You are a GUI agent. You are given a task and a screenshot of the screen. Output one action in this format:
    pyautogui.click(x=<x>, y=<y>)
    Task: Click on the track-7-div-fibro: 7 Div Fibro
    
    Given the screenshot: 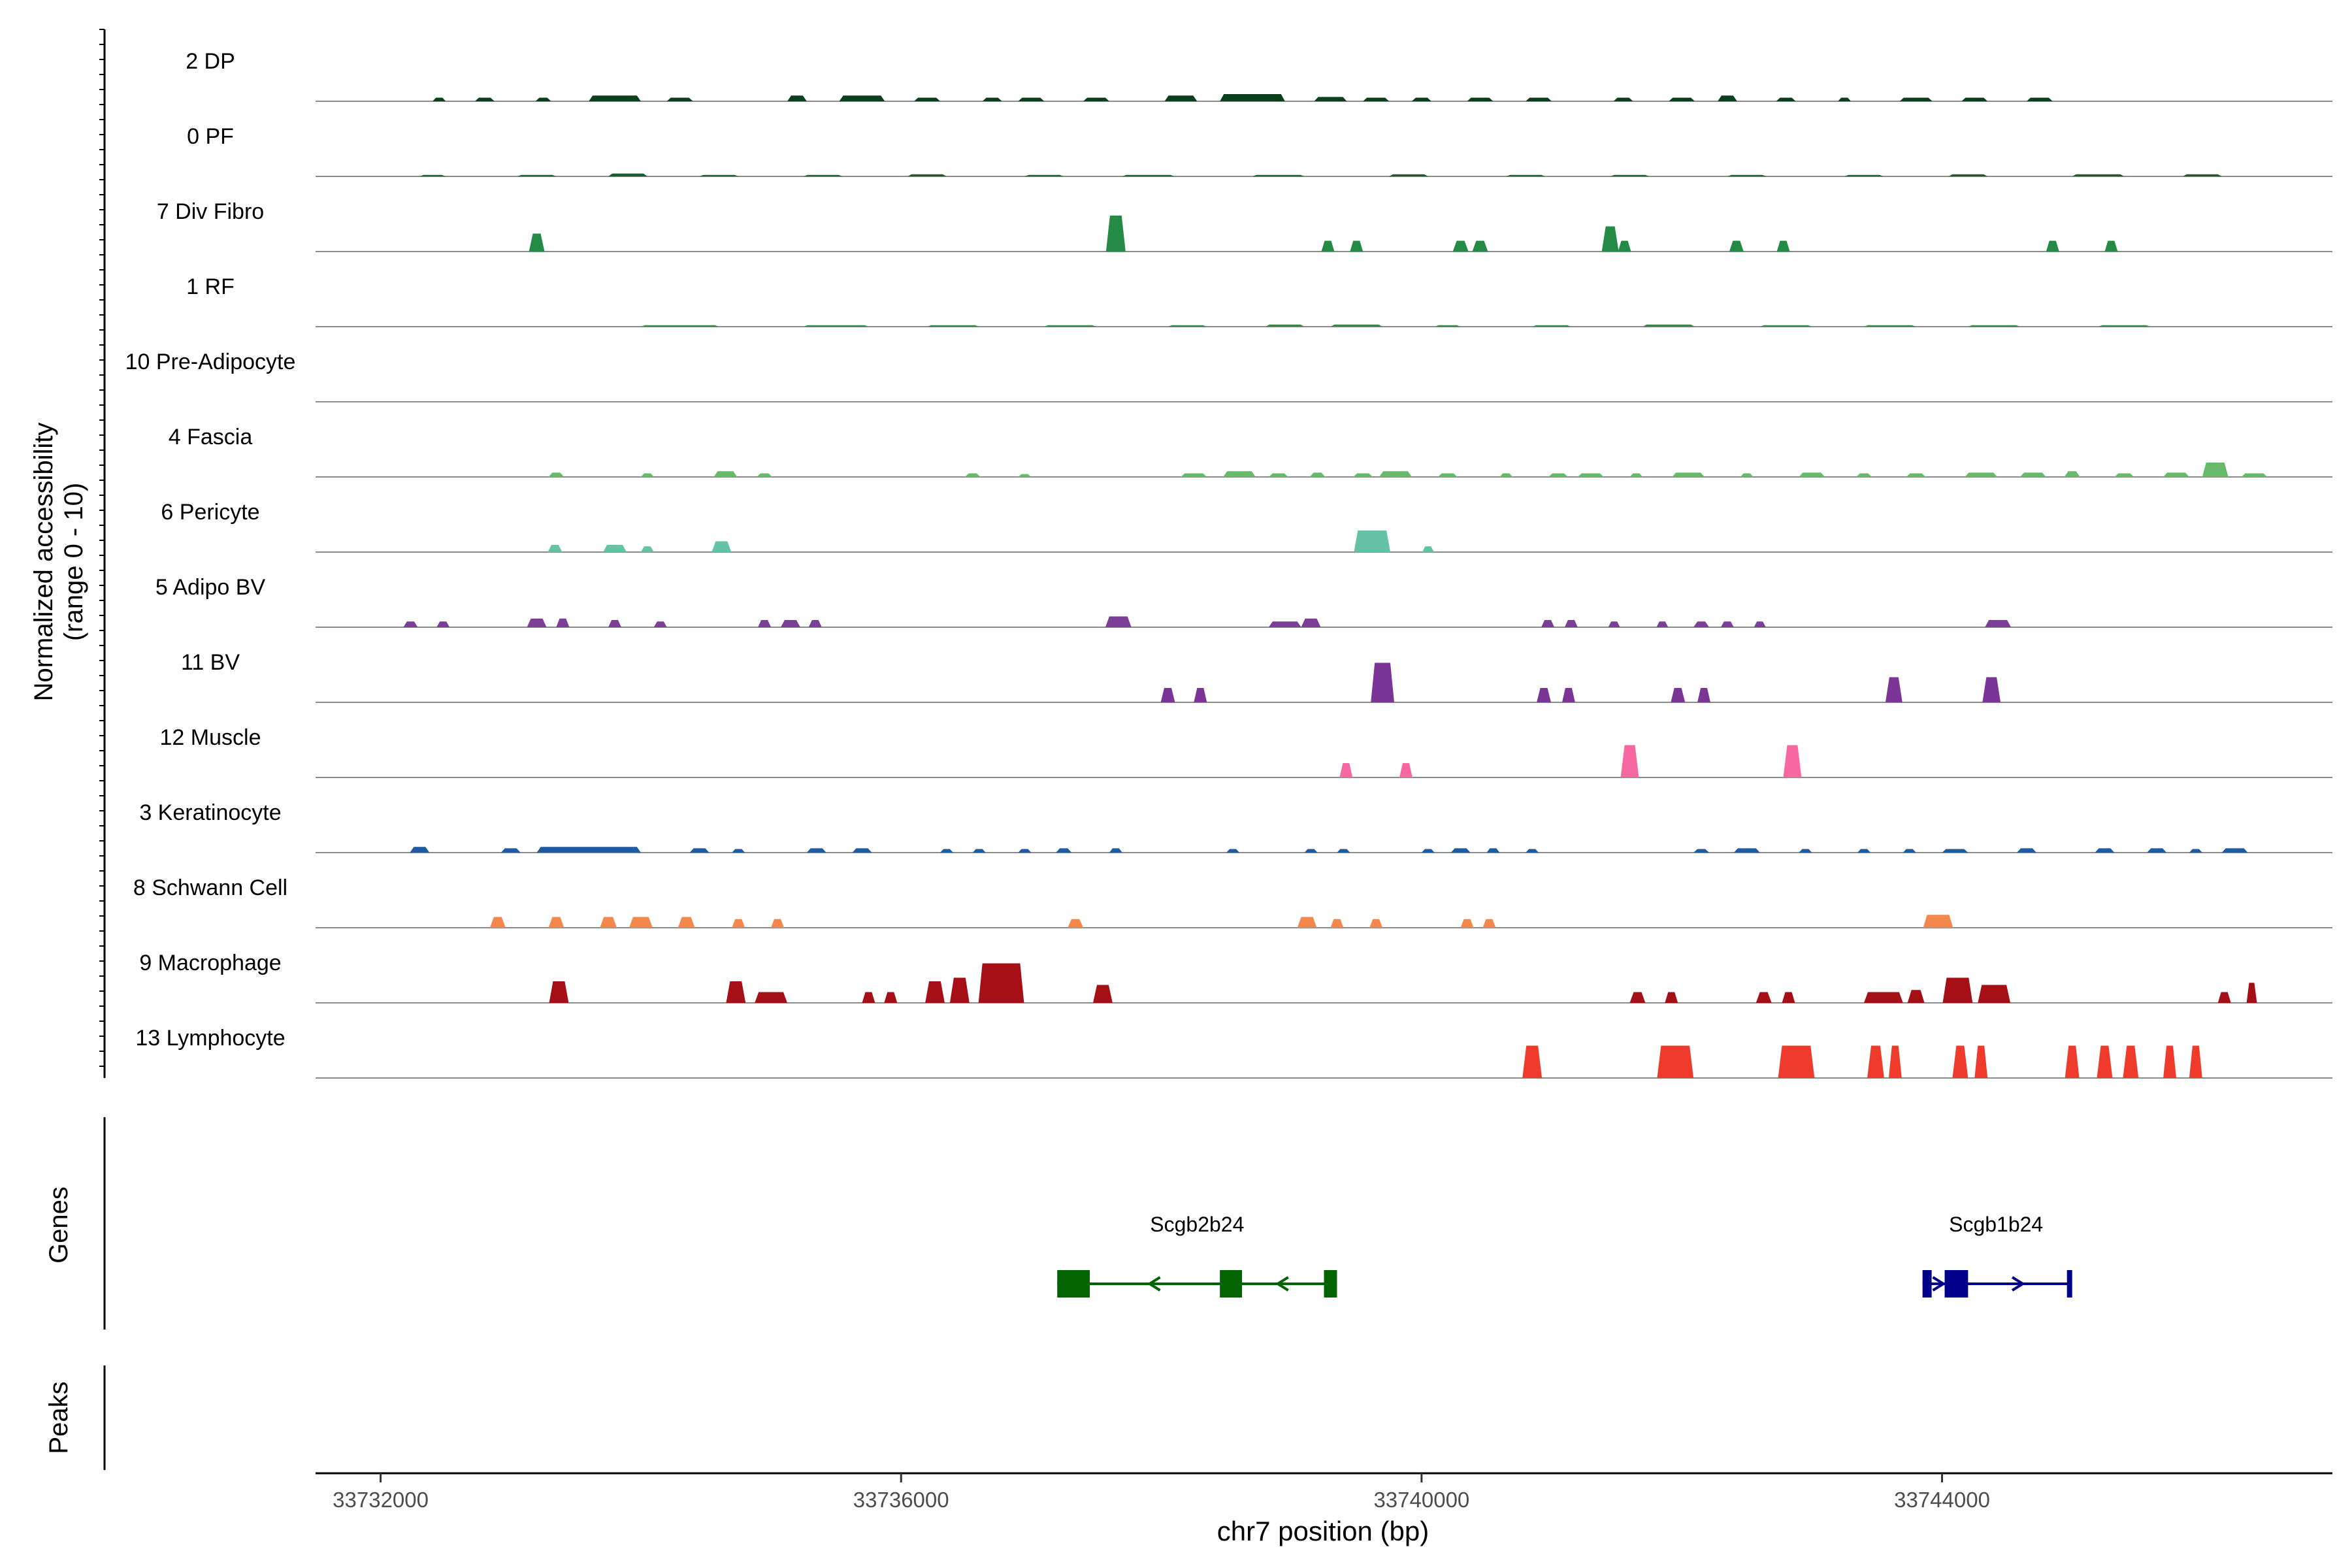 What is the action you would take?
    pyautogui.click(x=1244, y=225)
    